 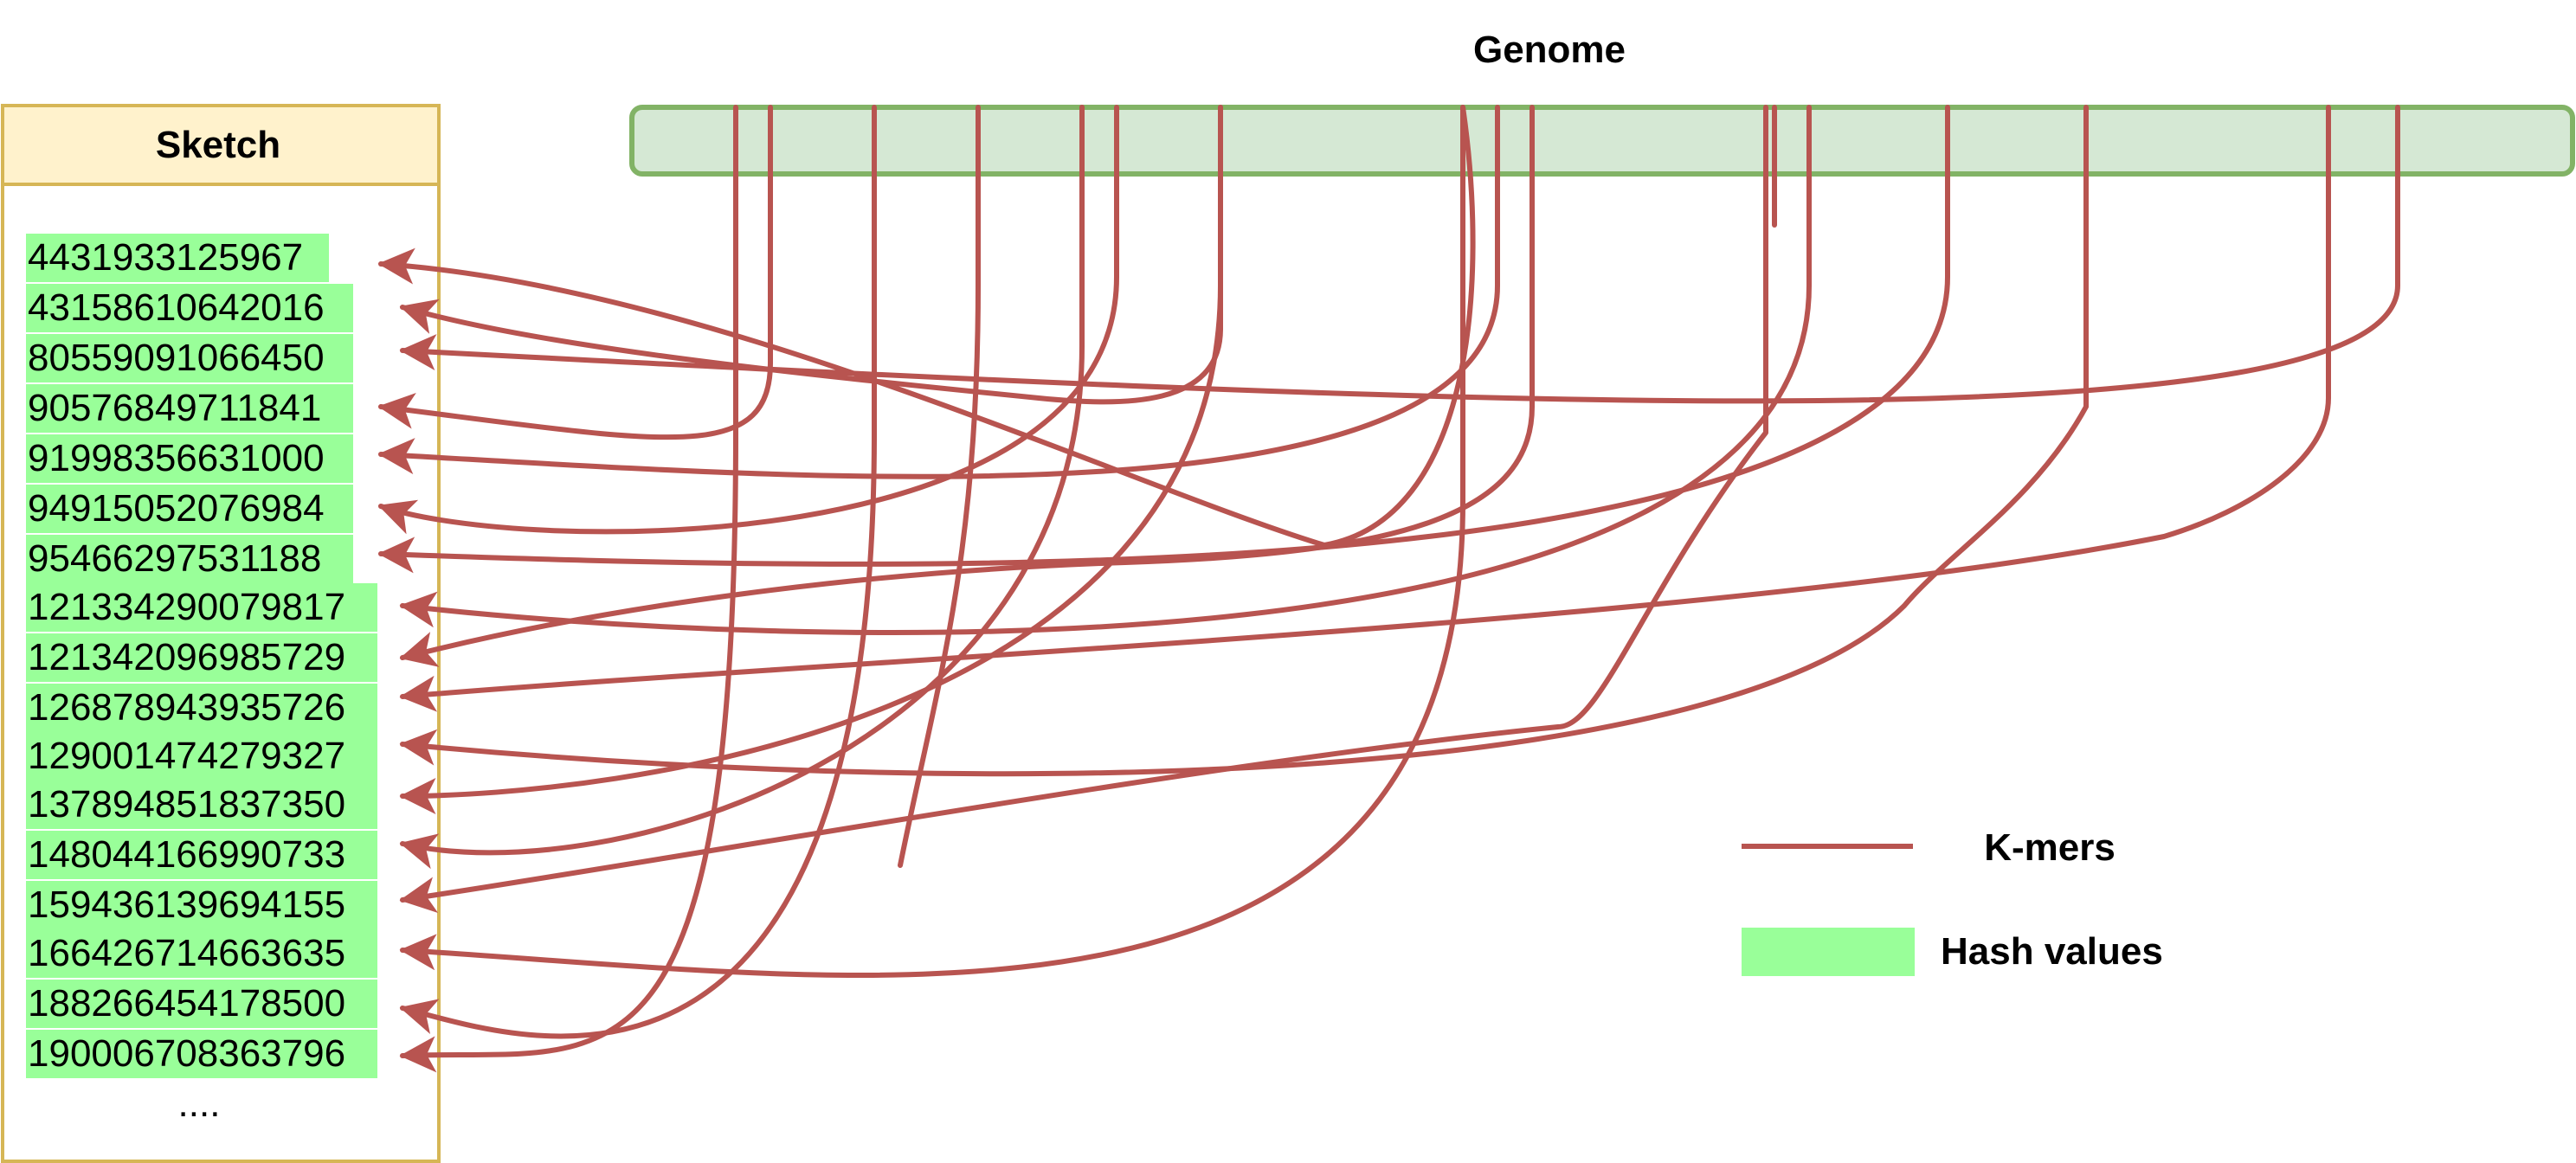 What do you see at coordinates (2052, 952) in the screenshot?
I see `legend-hash-label: Hash values` at bounding box center [2052, 952].